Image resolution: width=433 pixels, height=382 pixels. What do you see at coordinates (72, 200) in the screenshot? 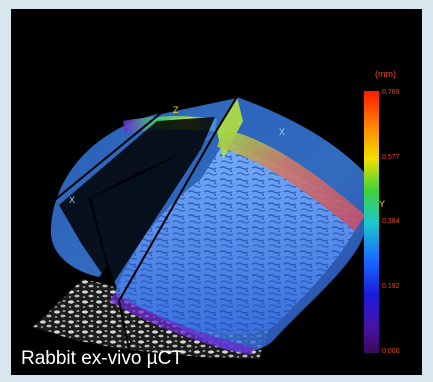
I see `axis-x-label-left: X` at bounding box center [72, 200].